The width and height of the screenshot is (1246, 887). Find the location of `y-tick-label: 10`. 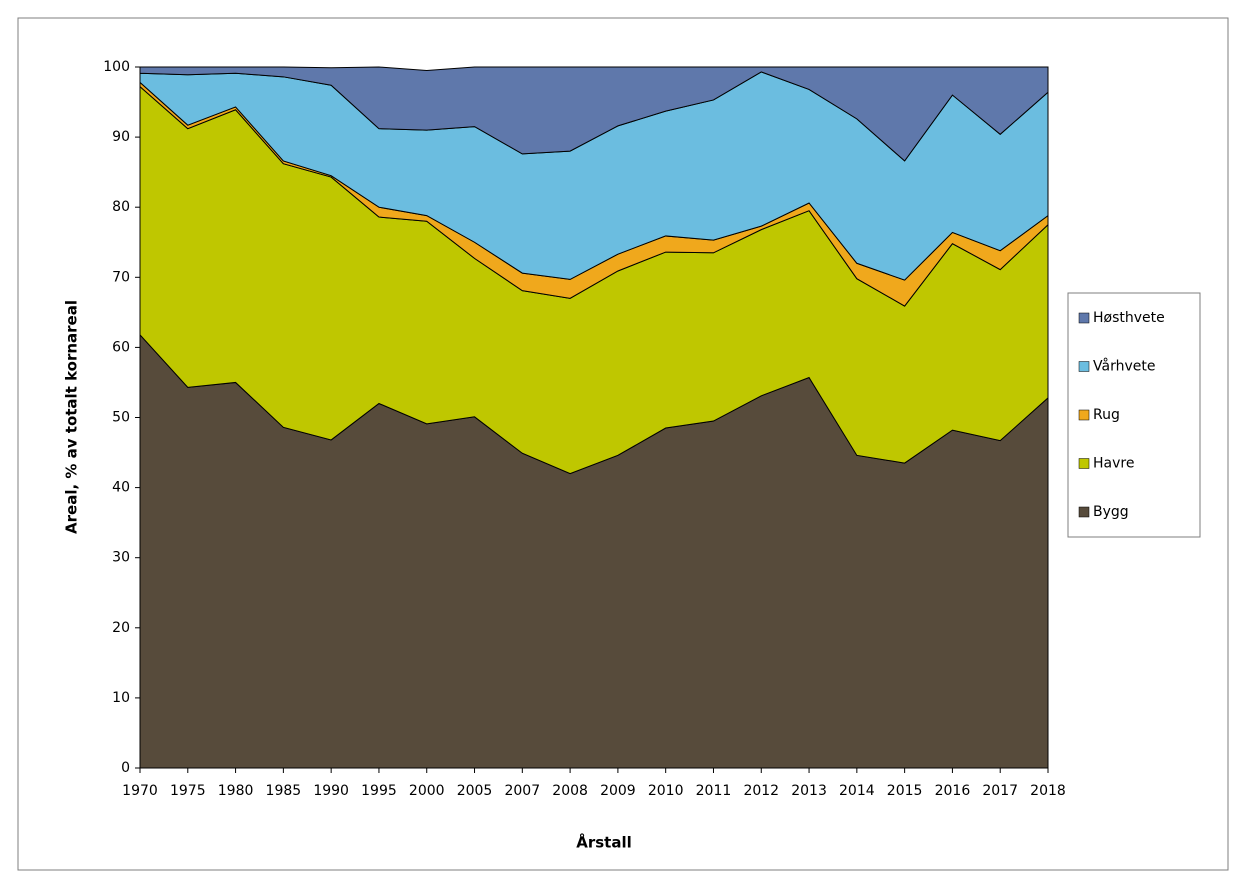

y-tick-label: 10 is located at coordinates (121, 698).